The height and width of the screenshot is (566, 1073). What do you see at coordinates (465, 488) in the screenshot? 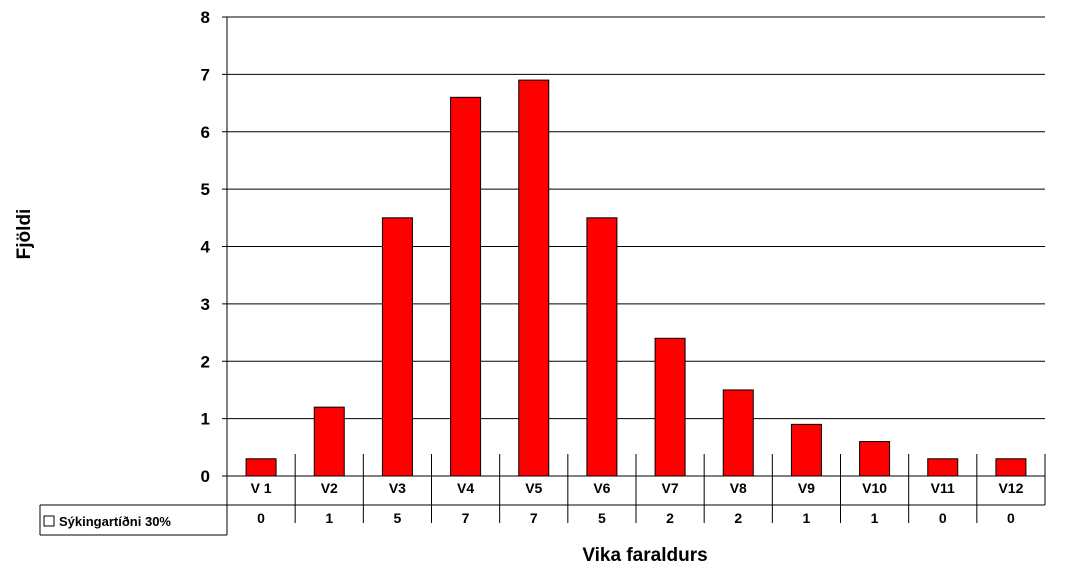
I see `x-tick-label: V4` at bounding box center [465, 488].